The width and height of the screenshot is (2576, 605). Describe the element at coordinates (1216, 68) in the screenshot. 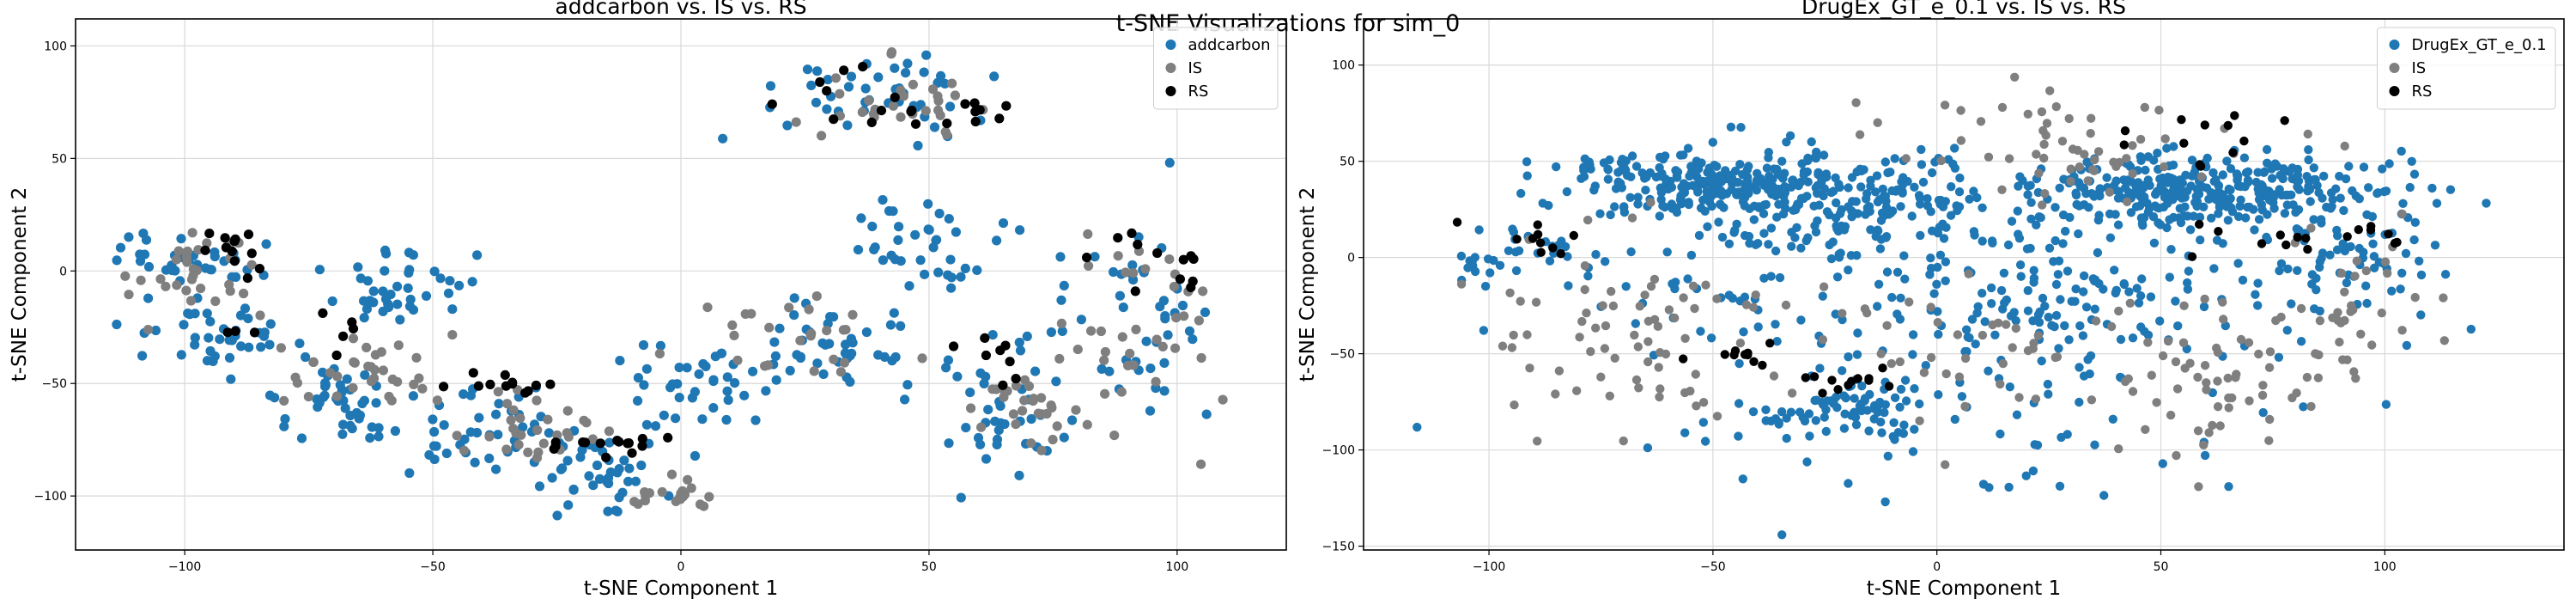

I see `legend: addcarbon IS RS` at that location.